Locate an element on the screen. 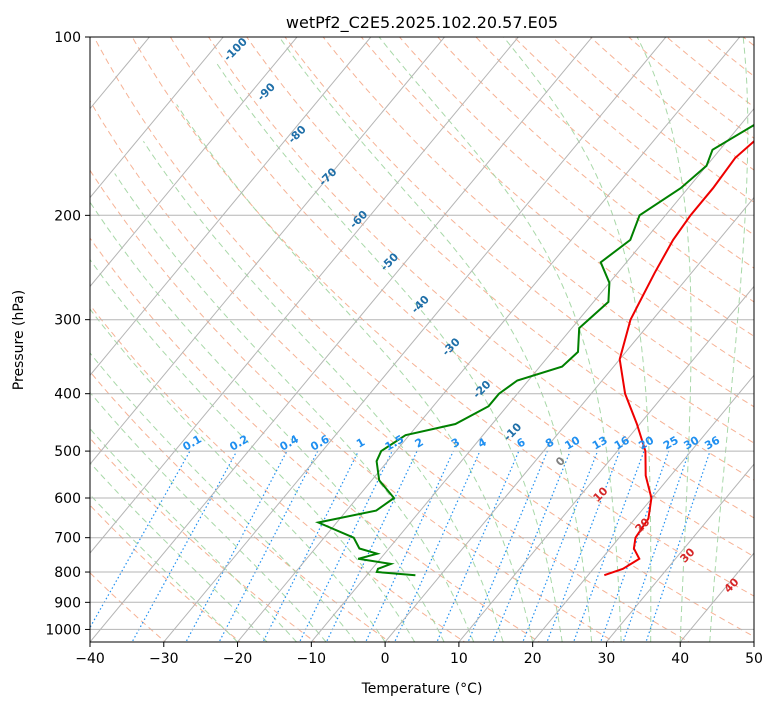 This screenshot has width=775, height=708. x-tick-label: 40 is located at coordinates (680, 659).